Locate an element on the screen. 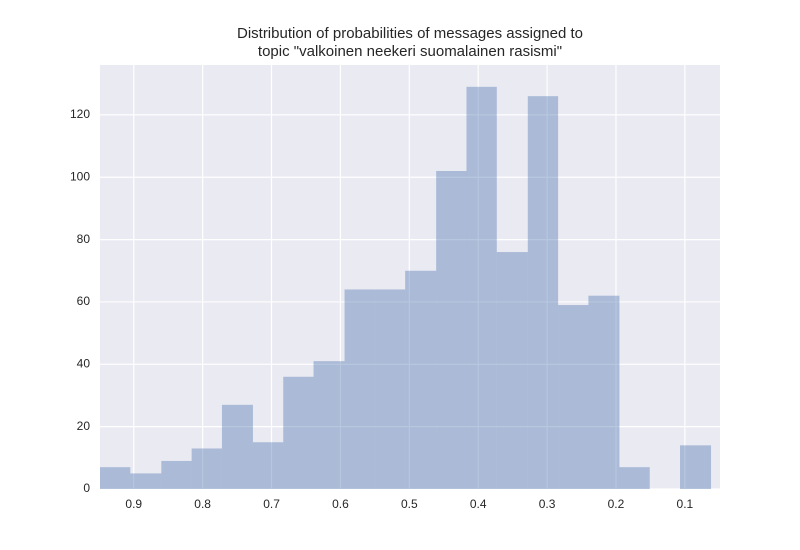 The image size is (800, 550). y-tick-label: 0 is located at coordinates (86, 488).